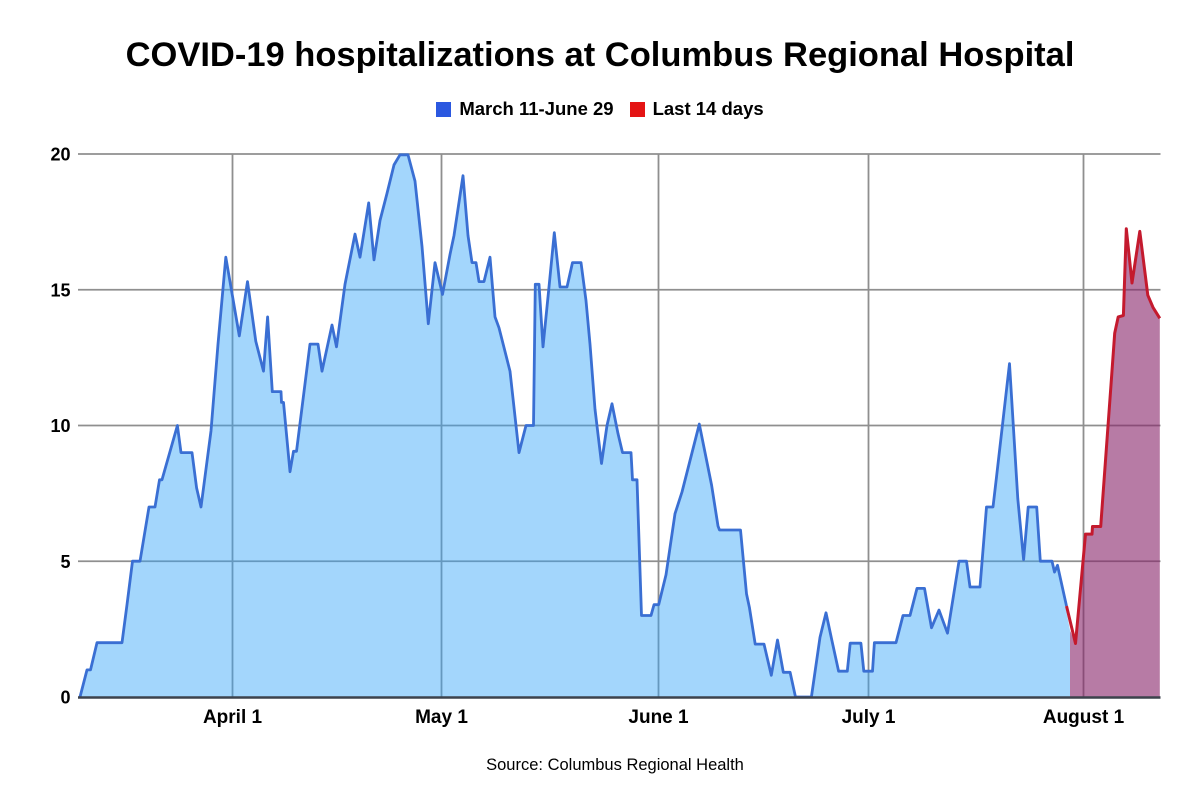 The image size is (1200, 800). What do you see at coordinates (233, 717) in the screenshot?
I see `svg-text: April 1` at bounding box center [233, 717].